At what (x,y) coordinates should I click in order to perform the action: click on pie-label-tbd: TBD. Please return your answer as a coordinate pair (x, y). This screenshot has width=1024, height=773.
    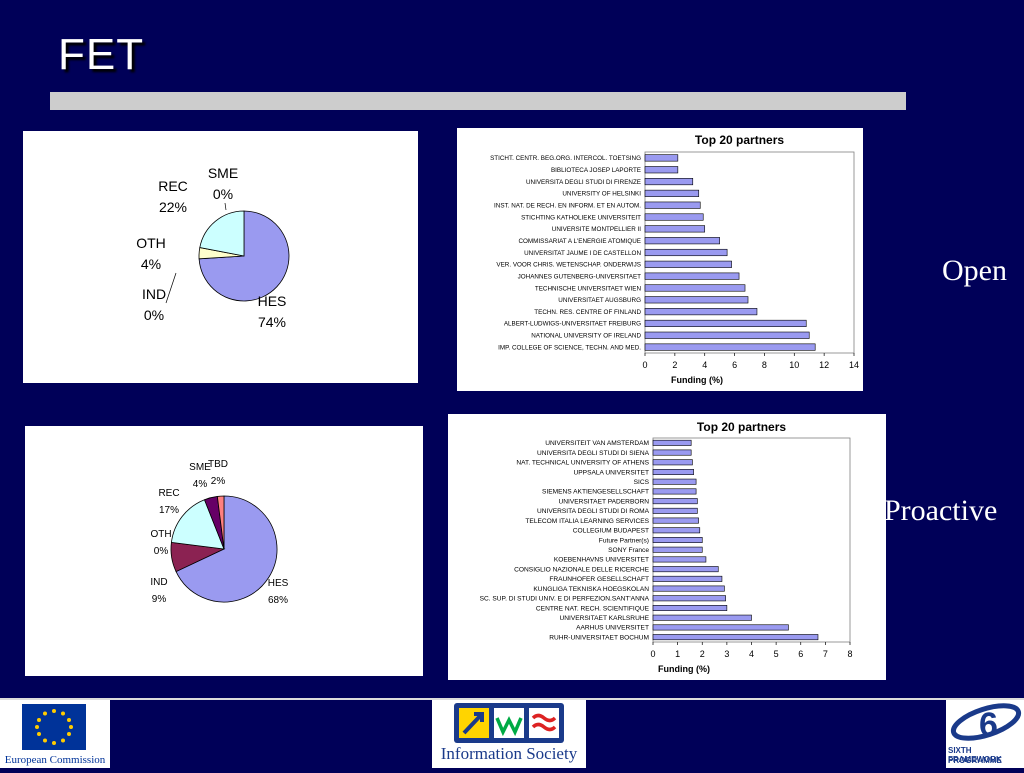
    Looking at the image, I should click on (218, 464).